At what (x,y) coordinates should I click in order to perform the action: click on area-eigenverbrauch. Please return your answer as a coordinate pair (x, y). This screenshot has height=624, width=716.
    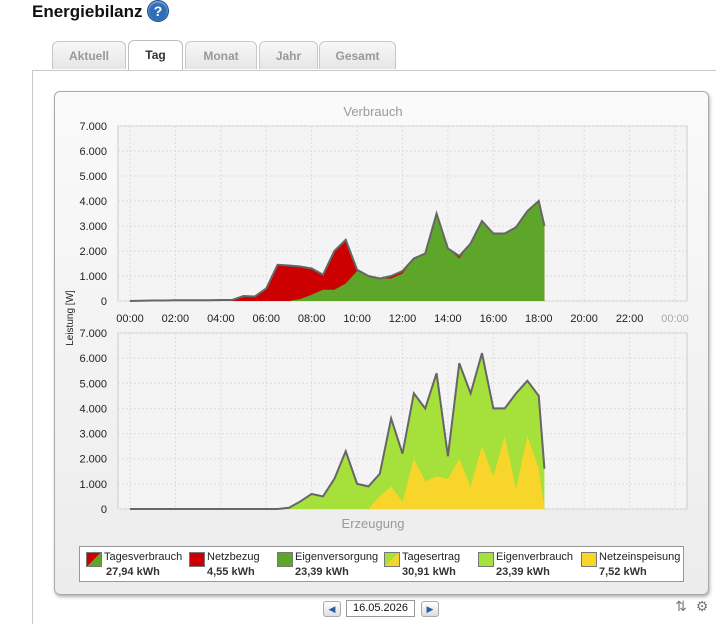
    Looking at the image, I should click on (337, 431).